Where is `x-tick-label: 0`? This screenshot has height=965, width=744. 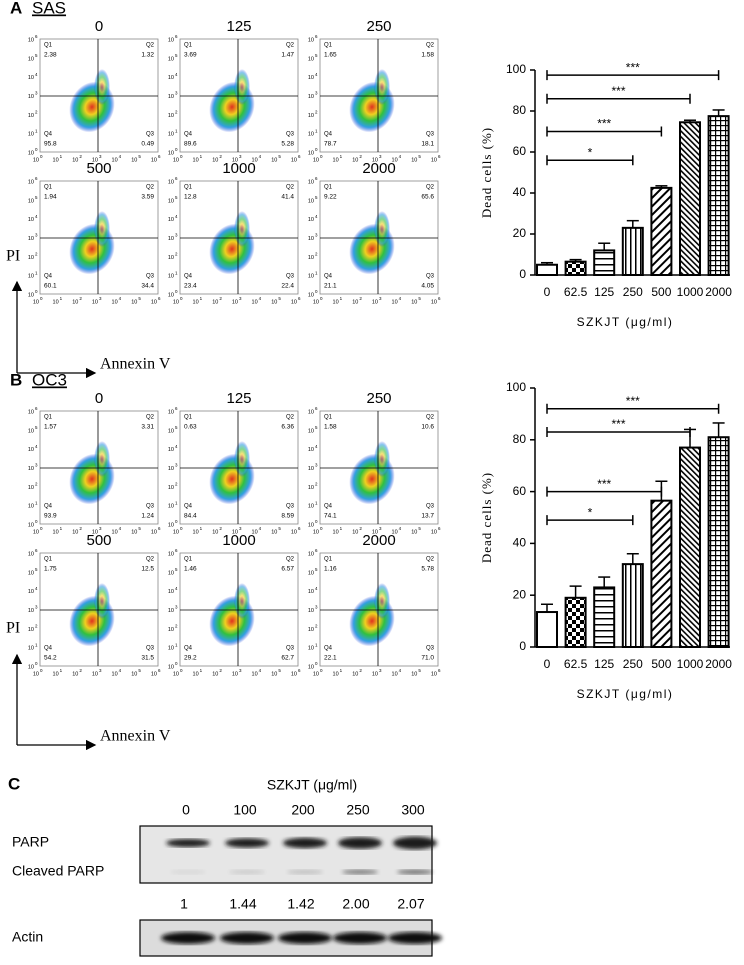
x-tick-label: 0 is located at coordinates (547, 664).